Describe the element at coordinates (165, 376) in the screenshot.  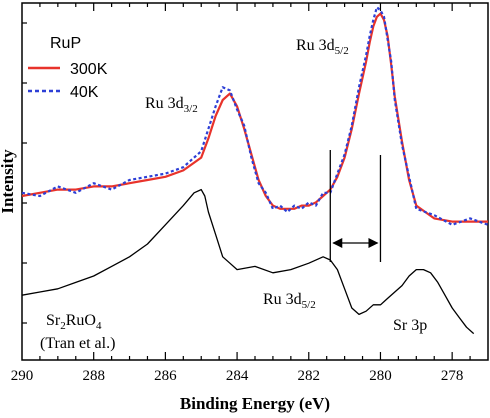
I see `x-tick-label: 286` at that location.